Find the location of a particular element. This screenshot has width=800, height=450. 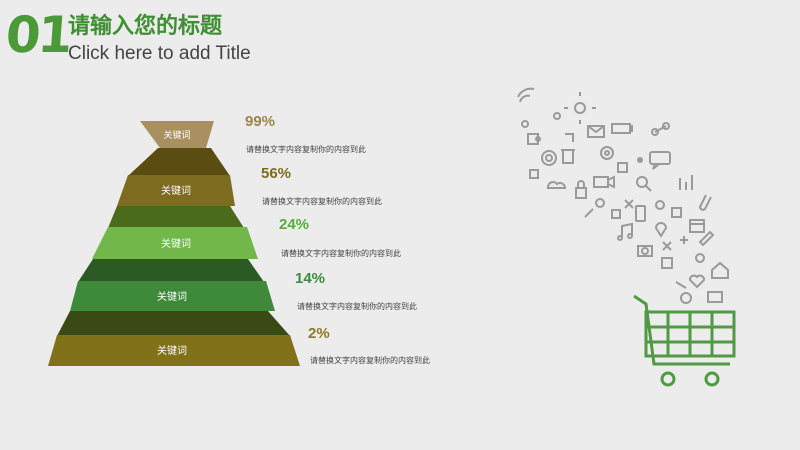

camera-icon is located at coordinates (645, 251).